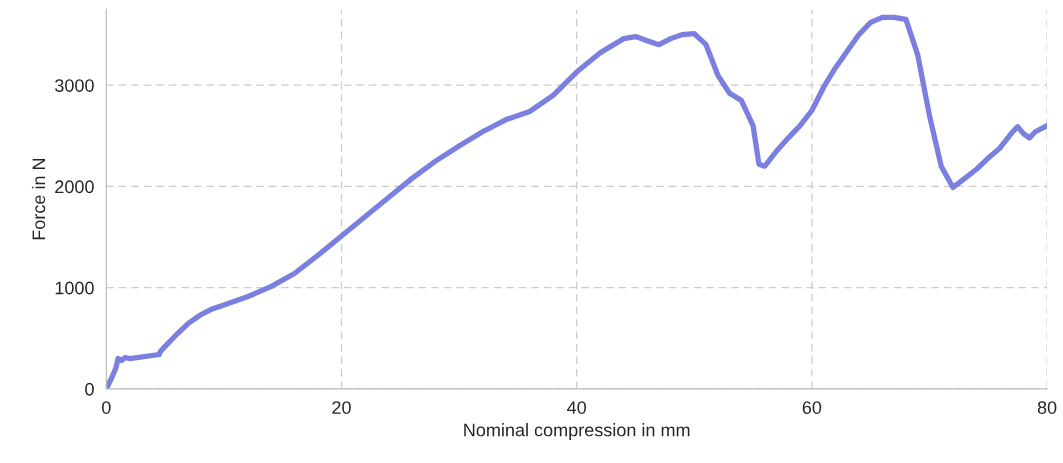 This screenshot has width=1063, height=463. What do you see at coordinates (89, 389) in the screenshot?
I see `y-tick-label: 0` at bounding box center [89, 389].